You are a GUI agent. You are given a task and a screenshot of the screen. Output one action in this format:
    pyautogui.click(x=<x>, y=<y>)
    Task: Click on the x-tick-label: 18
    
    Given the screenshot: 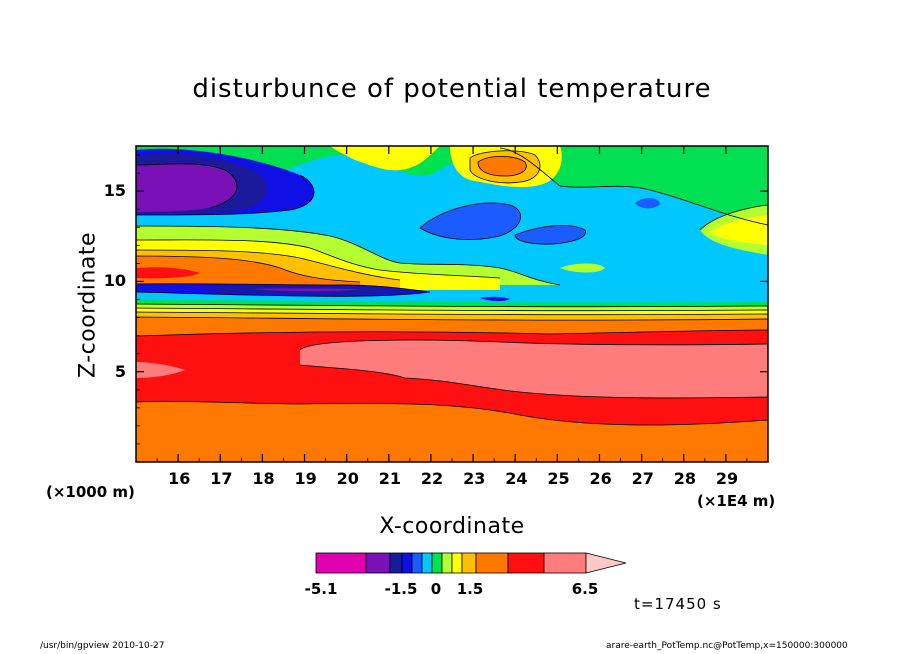 What is the action you would take?
    pyautogui.click(x=263, y=478)
    